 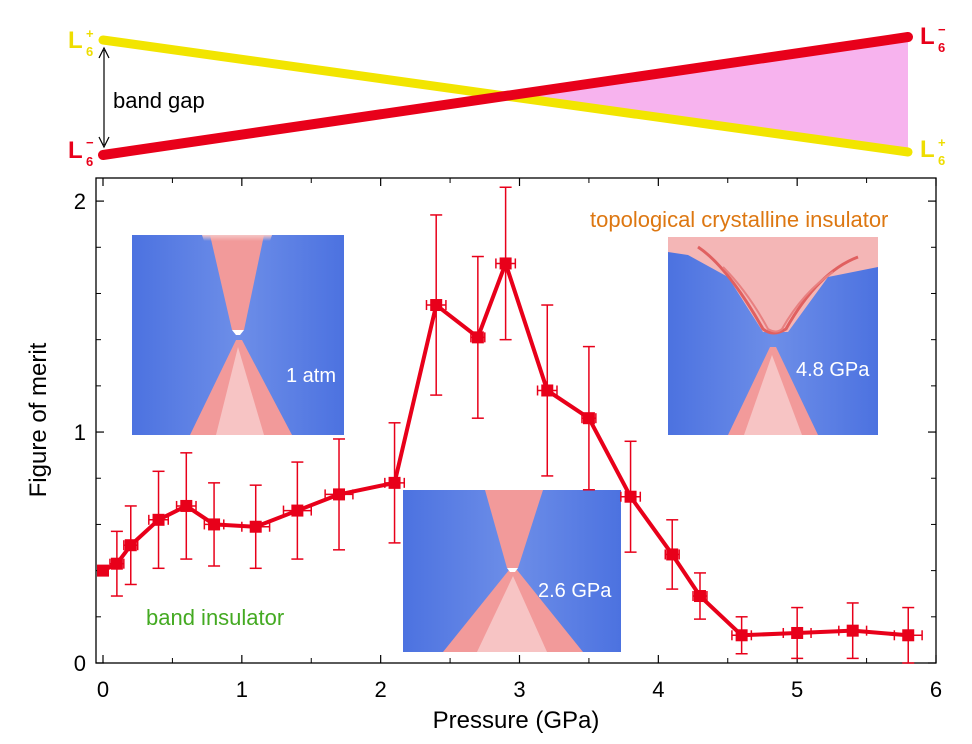 I want to click on x-tick-label: 2, so click(x=381, y=689).